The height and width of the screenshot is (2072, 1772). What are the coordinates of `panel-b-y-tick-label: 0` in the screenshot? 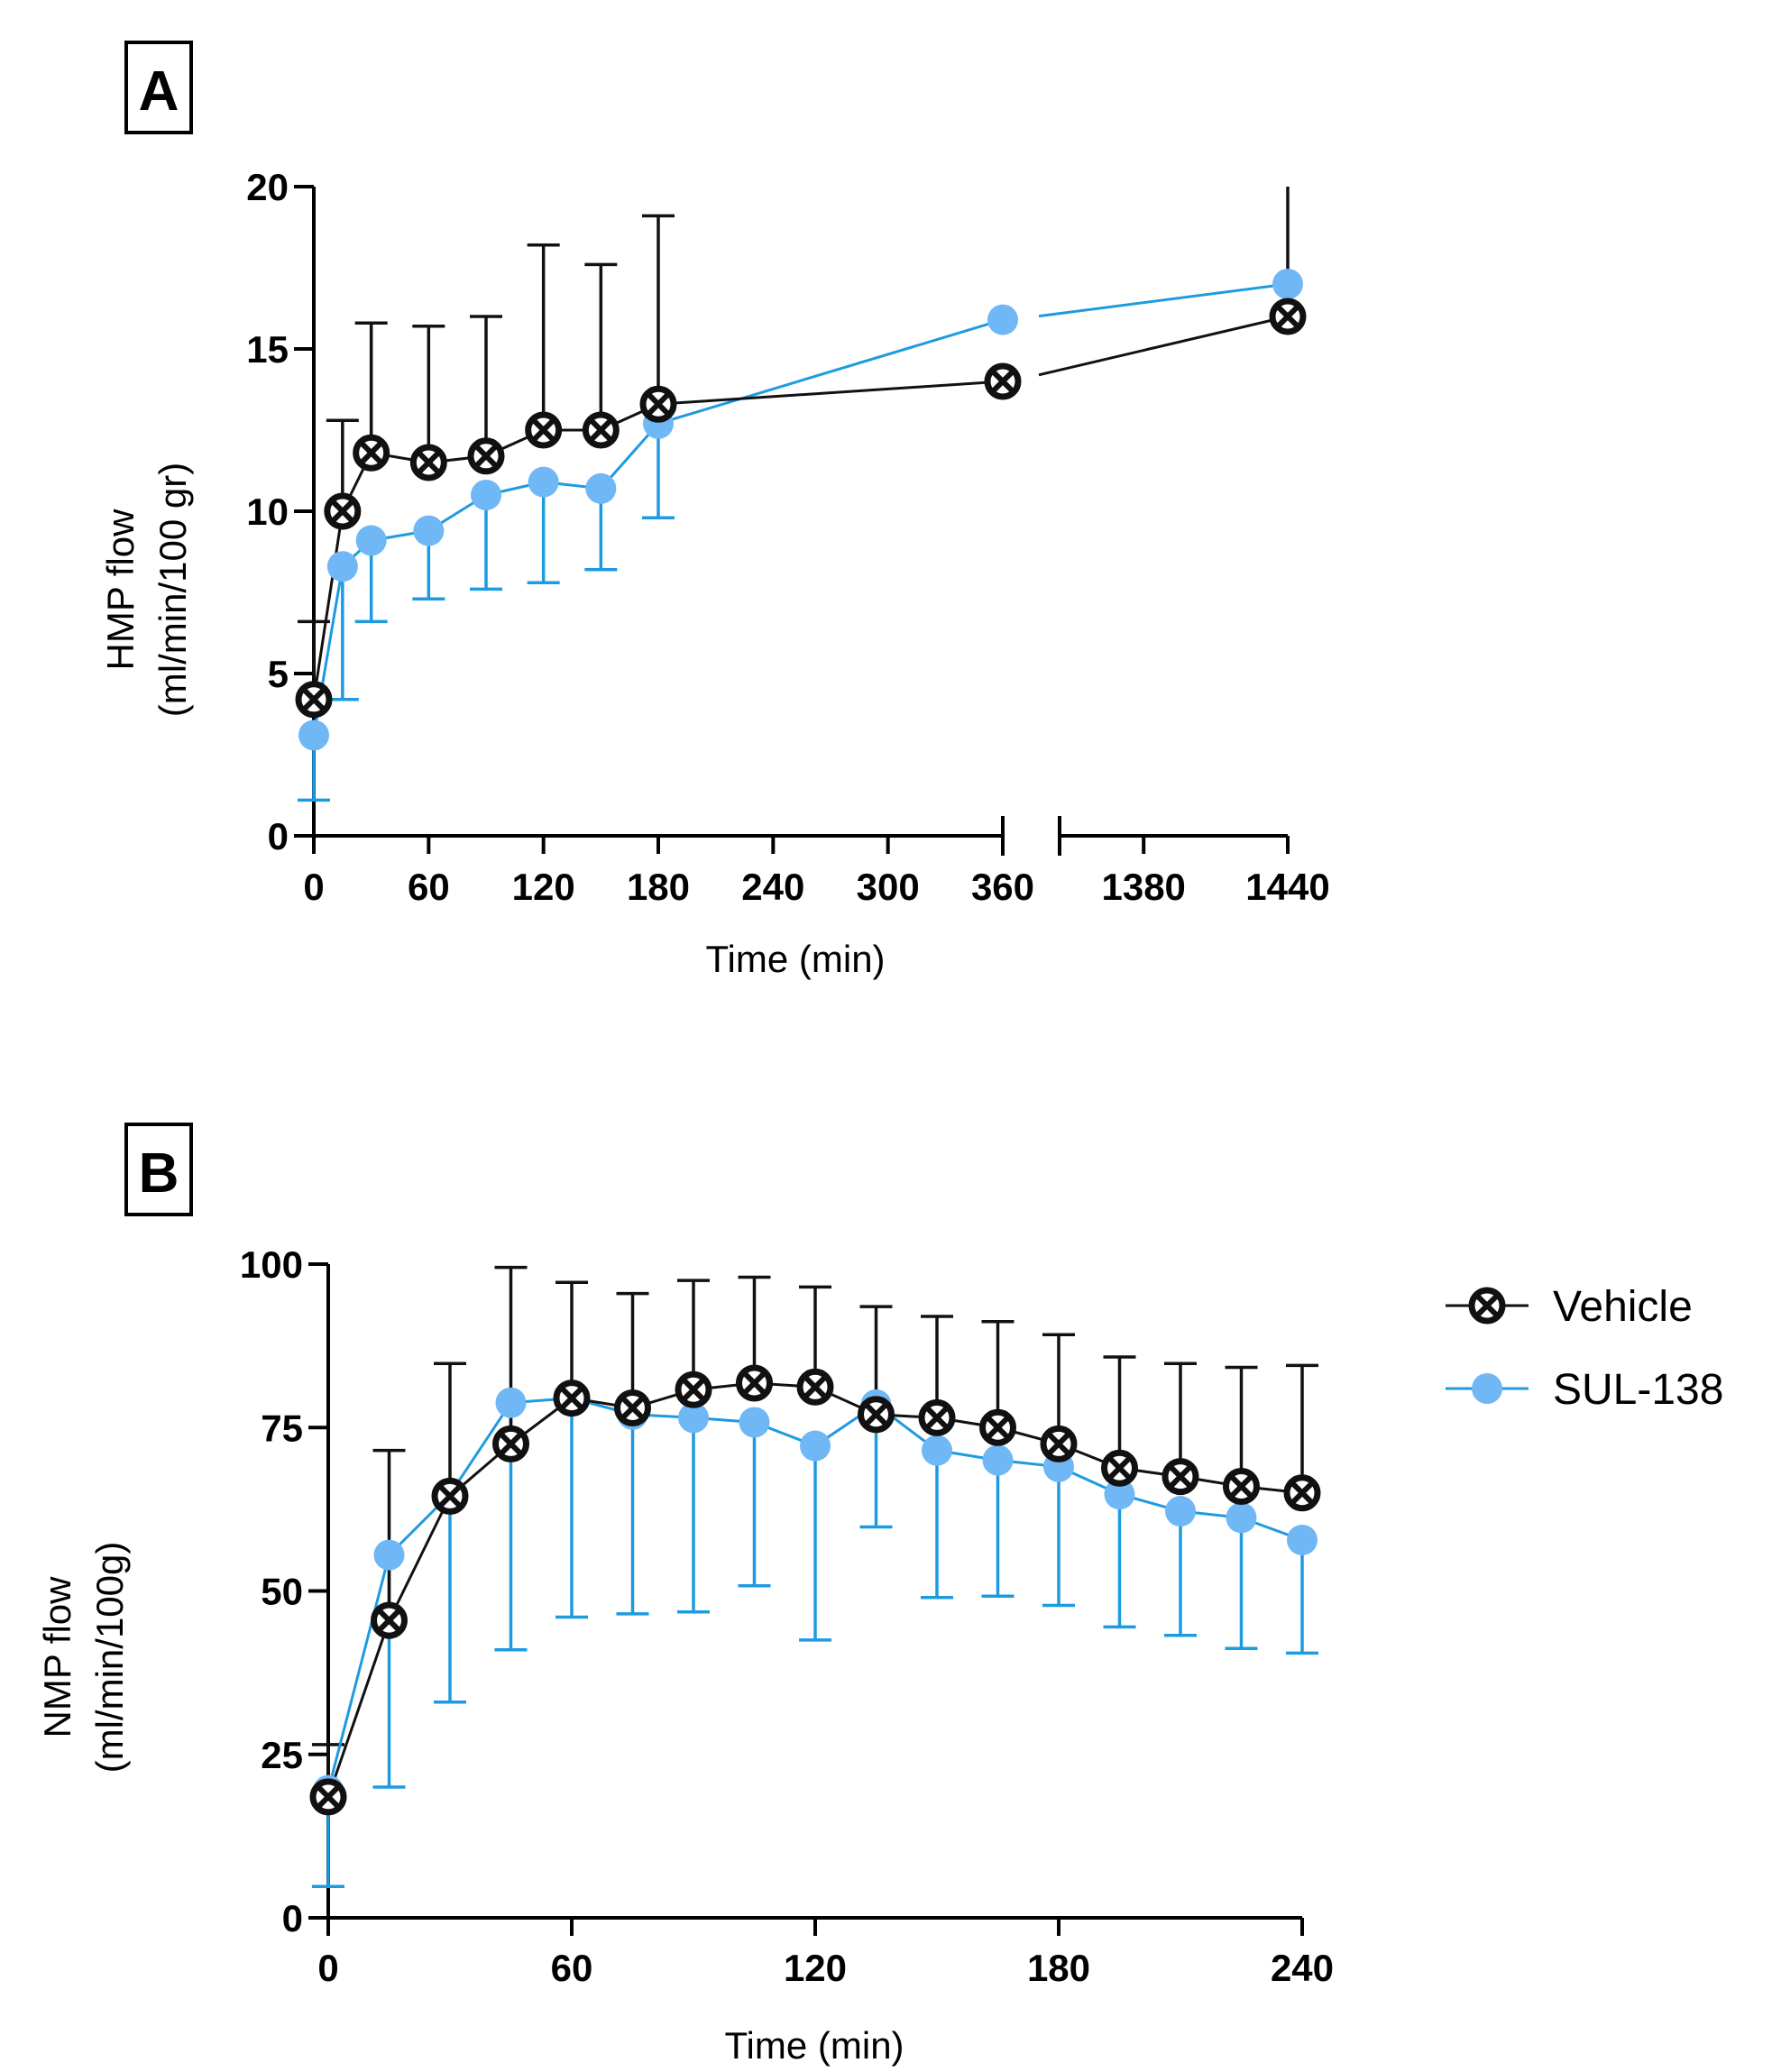 It's located at (292, 1918).